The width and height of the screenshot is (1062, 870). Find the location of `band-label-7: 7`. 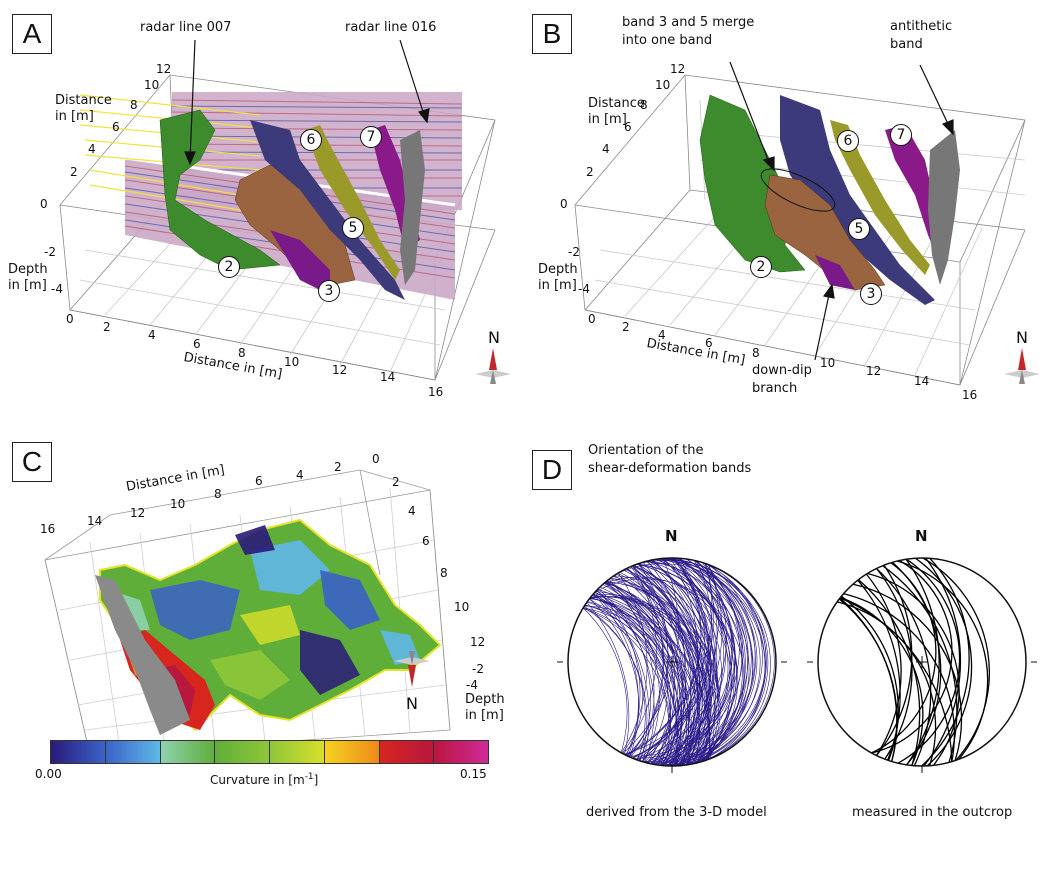

band-label-7: 7 is located at coordinates (371, 137).